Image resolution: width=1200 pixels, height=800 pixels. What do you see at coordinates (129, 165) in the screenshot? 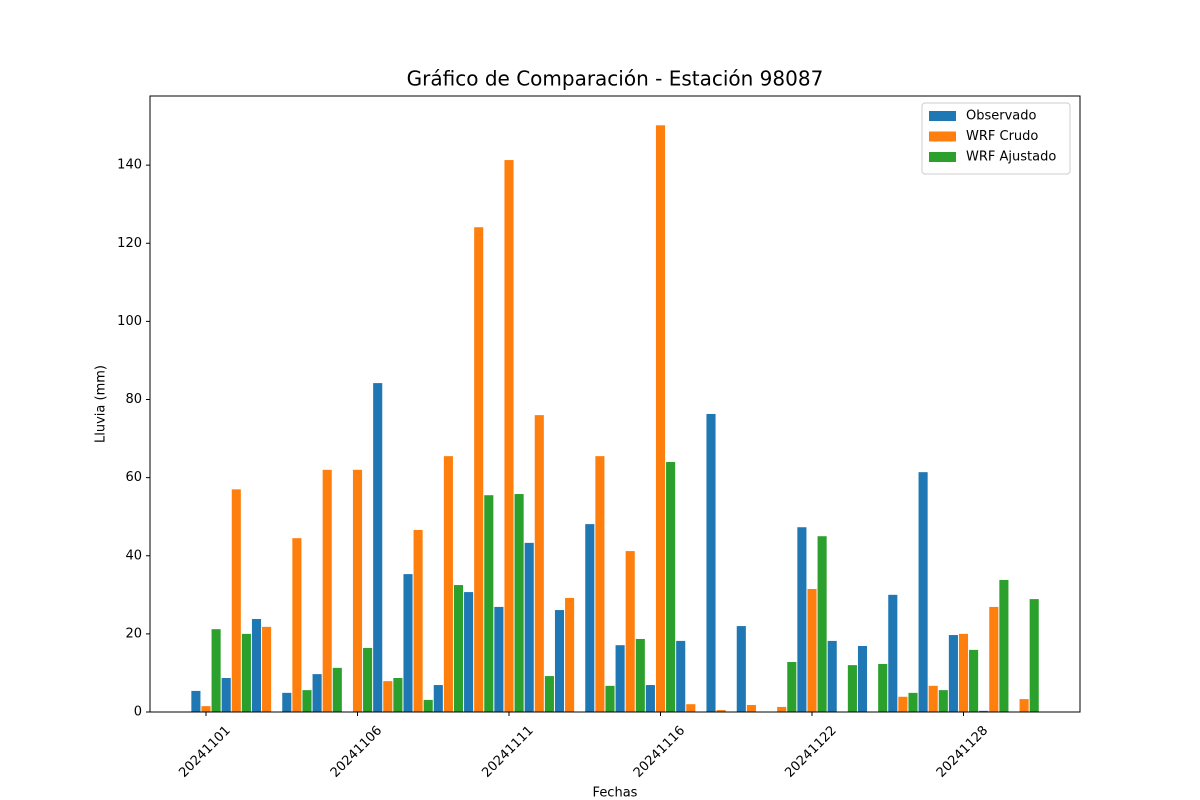
I see `y-tick-label: 140` at bounding box center [129, 165].